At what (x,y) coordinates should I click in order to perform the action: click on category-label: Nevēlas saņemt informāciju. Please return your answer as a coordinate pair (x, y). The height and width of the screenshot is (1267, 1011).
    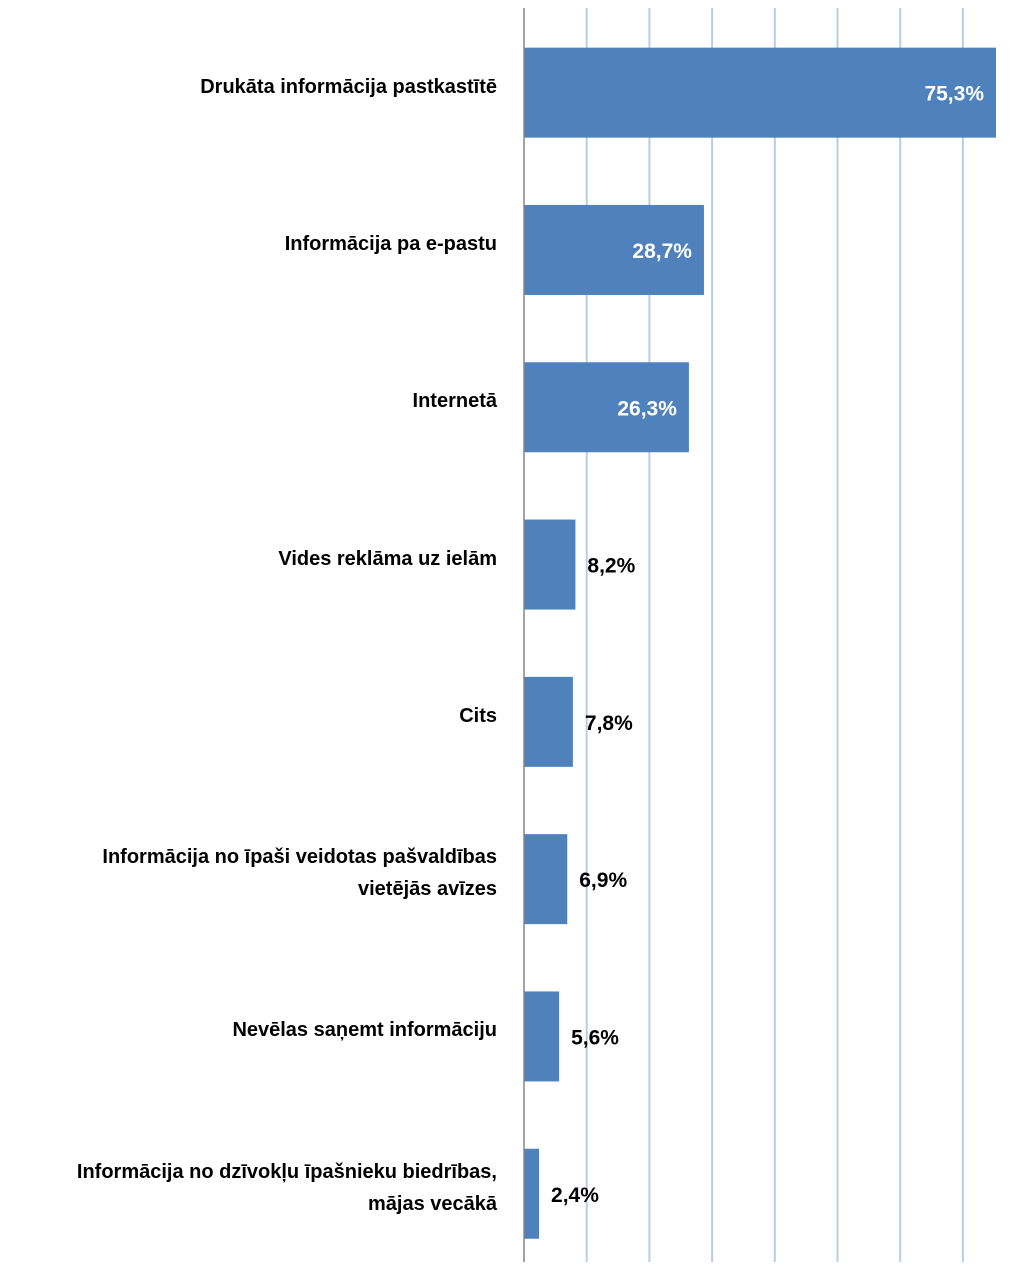
    Looking at the image, I should click on (364, 1030).